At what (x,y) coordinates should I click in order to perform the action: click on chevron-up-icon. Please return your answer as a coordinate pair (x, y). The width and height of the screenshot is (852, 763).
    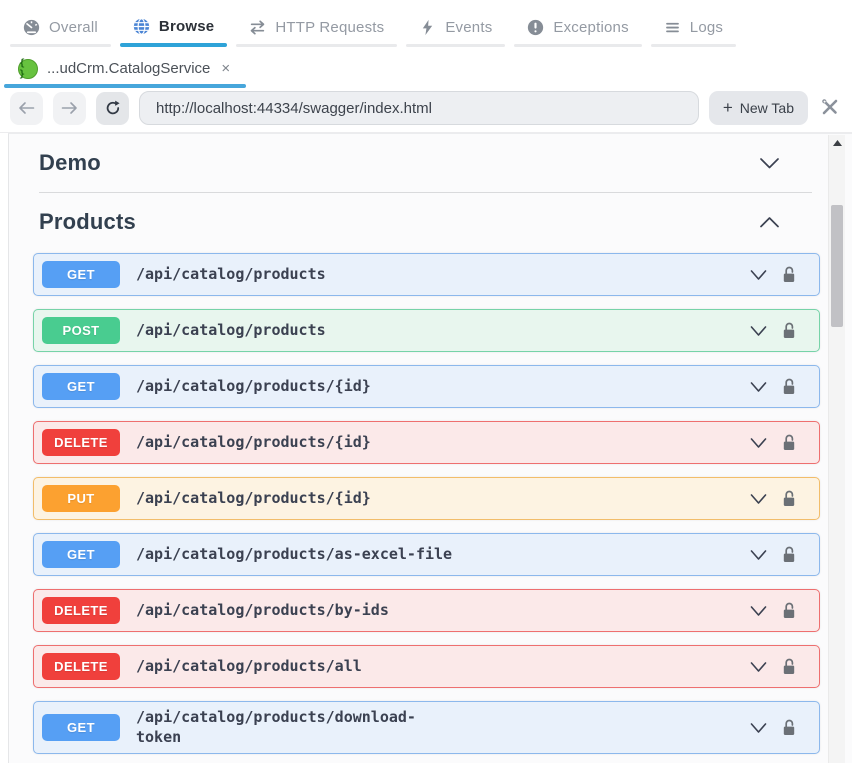
    Looking at the image, I should click on (769, 222).